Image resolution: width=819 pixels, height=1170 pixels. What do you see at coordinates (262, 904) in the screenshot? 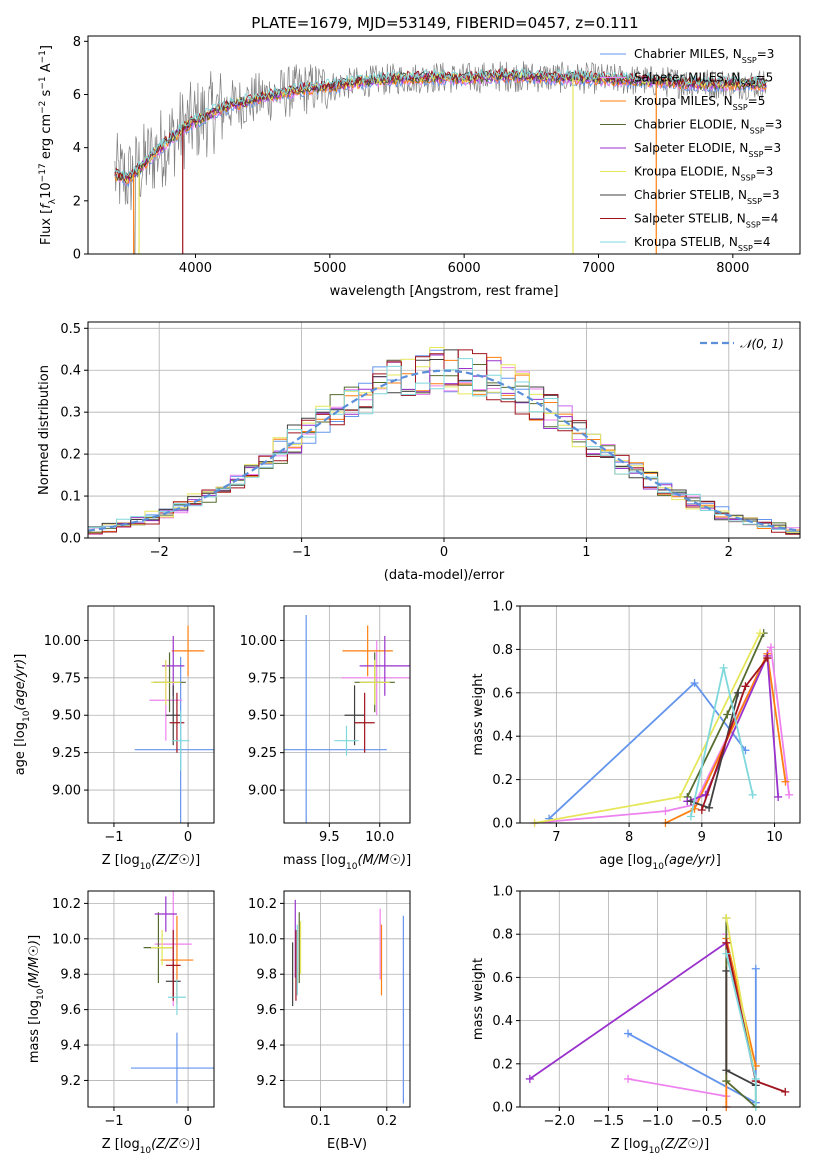
I see `mass_vs_ebv-ytick-label: 10.2` at bounding box center [262, 904].